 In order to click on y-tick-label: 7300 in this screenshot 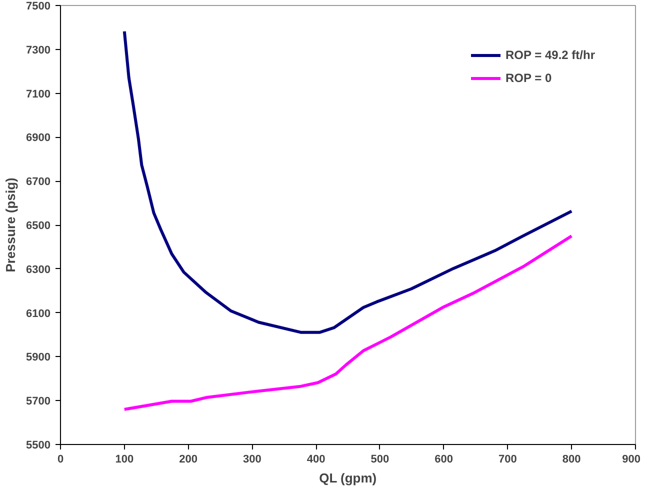, I will do `click(38, 50)`.